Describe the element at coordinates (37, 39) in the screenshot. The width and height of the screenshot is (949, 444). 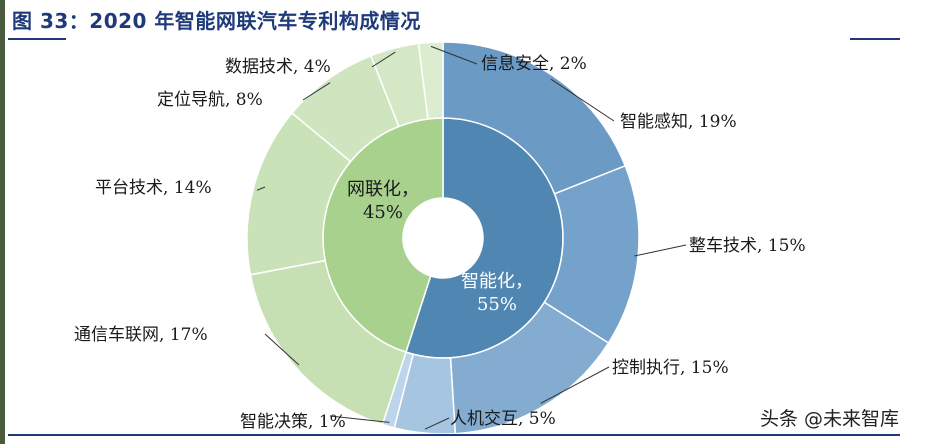
I see `title-underline` at that location.